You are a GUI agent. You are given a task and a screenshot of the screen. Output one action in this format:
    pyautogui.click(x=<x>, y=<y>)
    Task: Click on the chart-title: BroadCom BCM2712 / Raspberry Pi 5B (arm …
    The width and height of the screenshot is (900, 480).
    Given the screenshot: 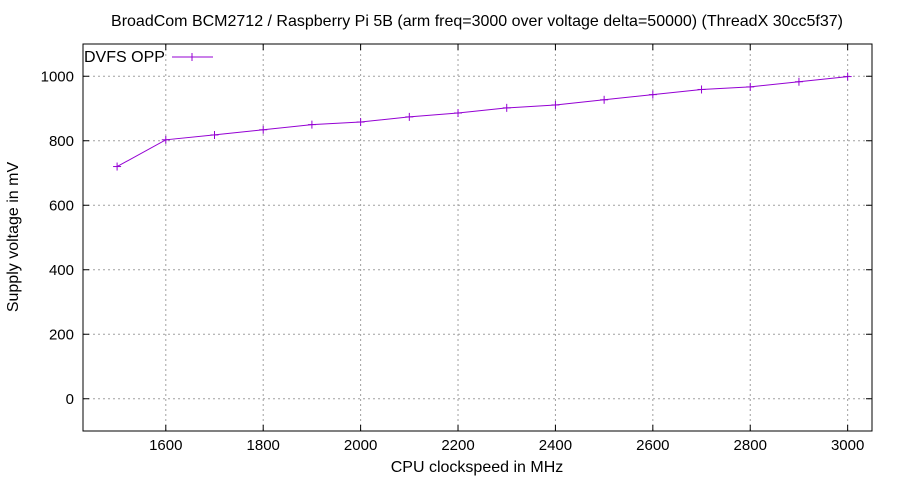 What is the action you would take?
    pyautogui.click(x=477, y=21)
    